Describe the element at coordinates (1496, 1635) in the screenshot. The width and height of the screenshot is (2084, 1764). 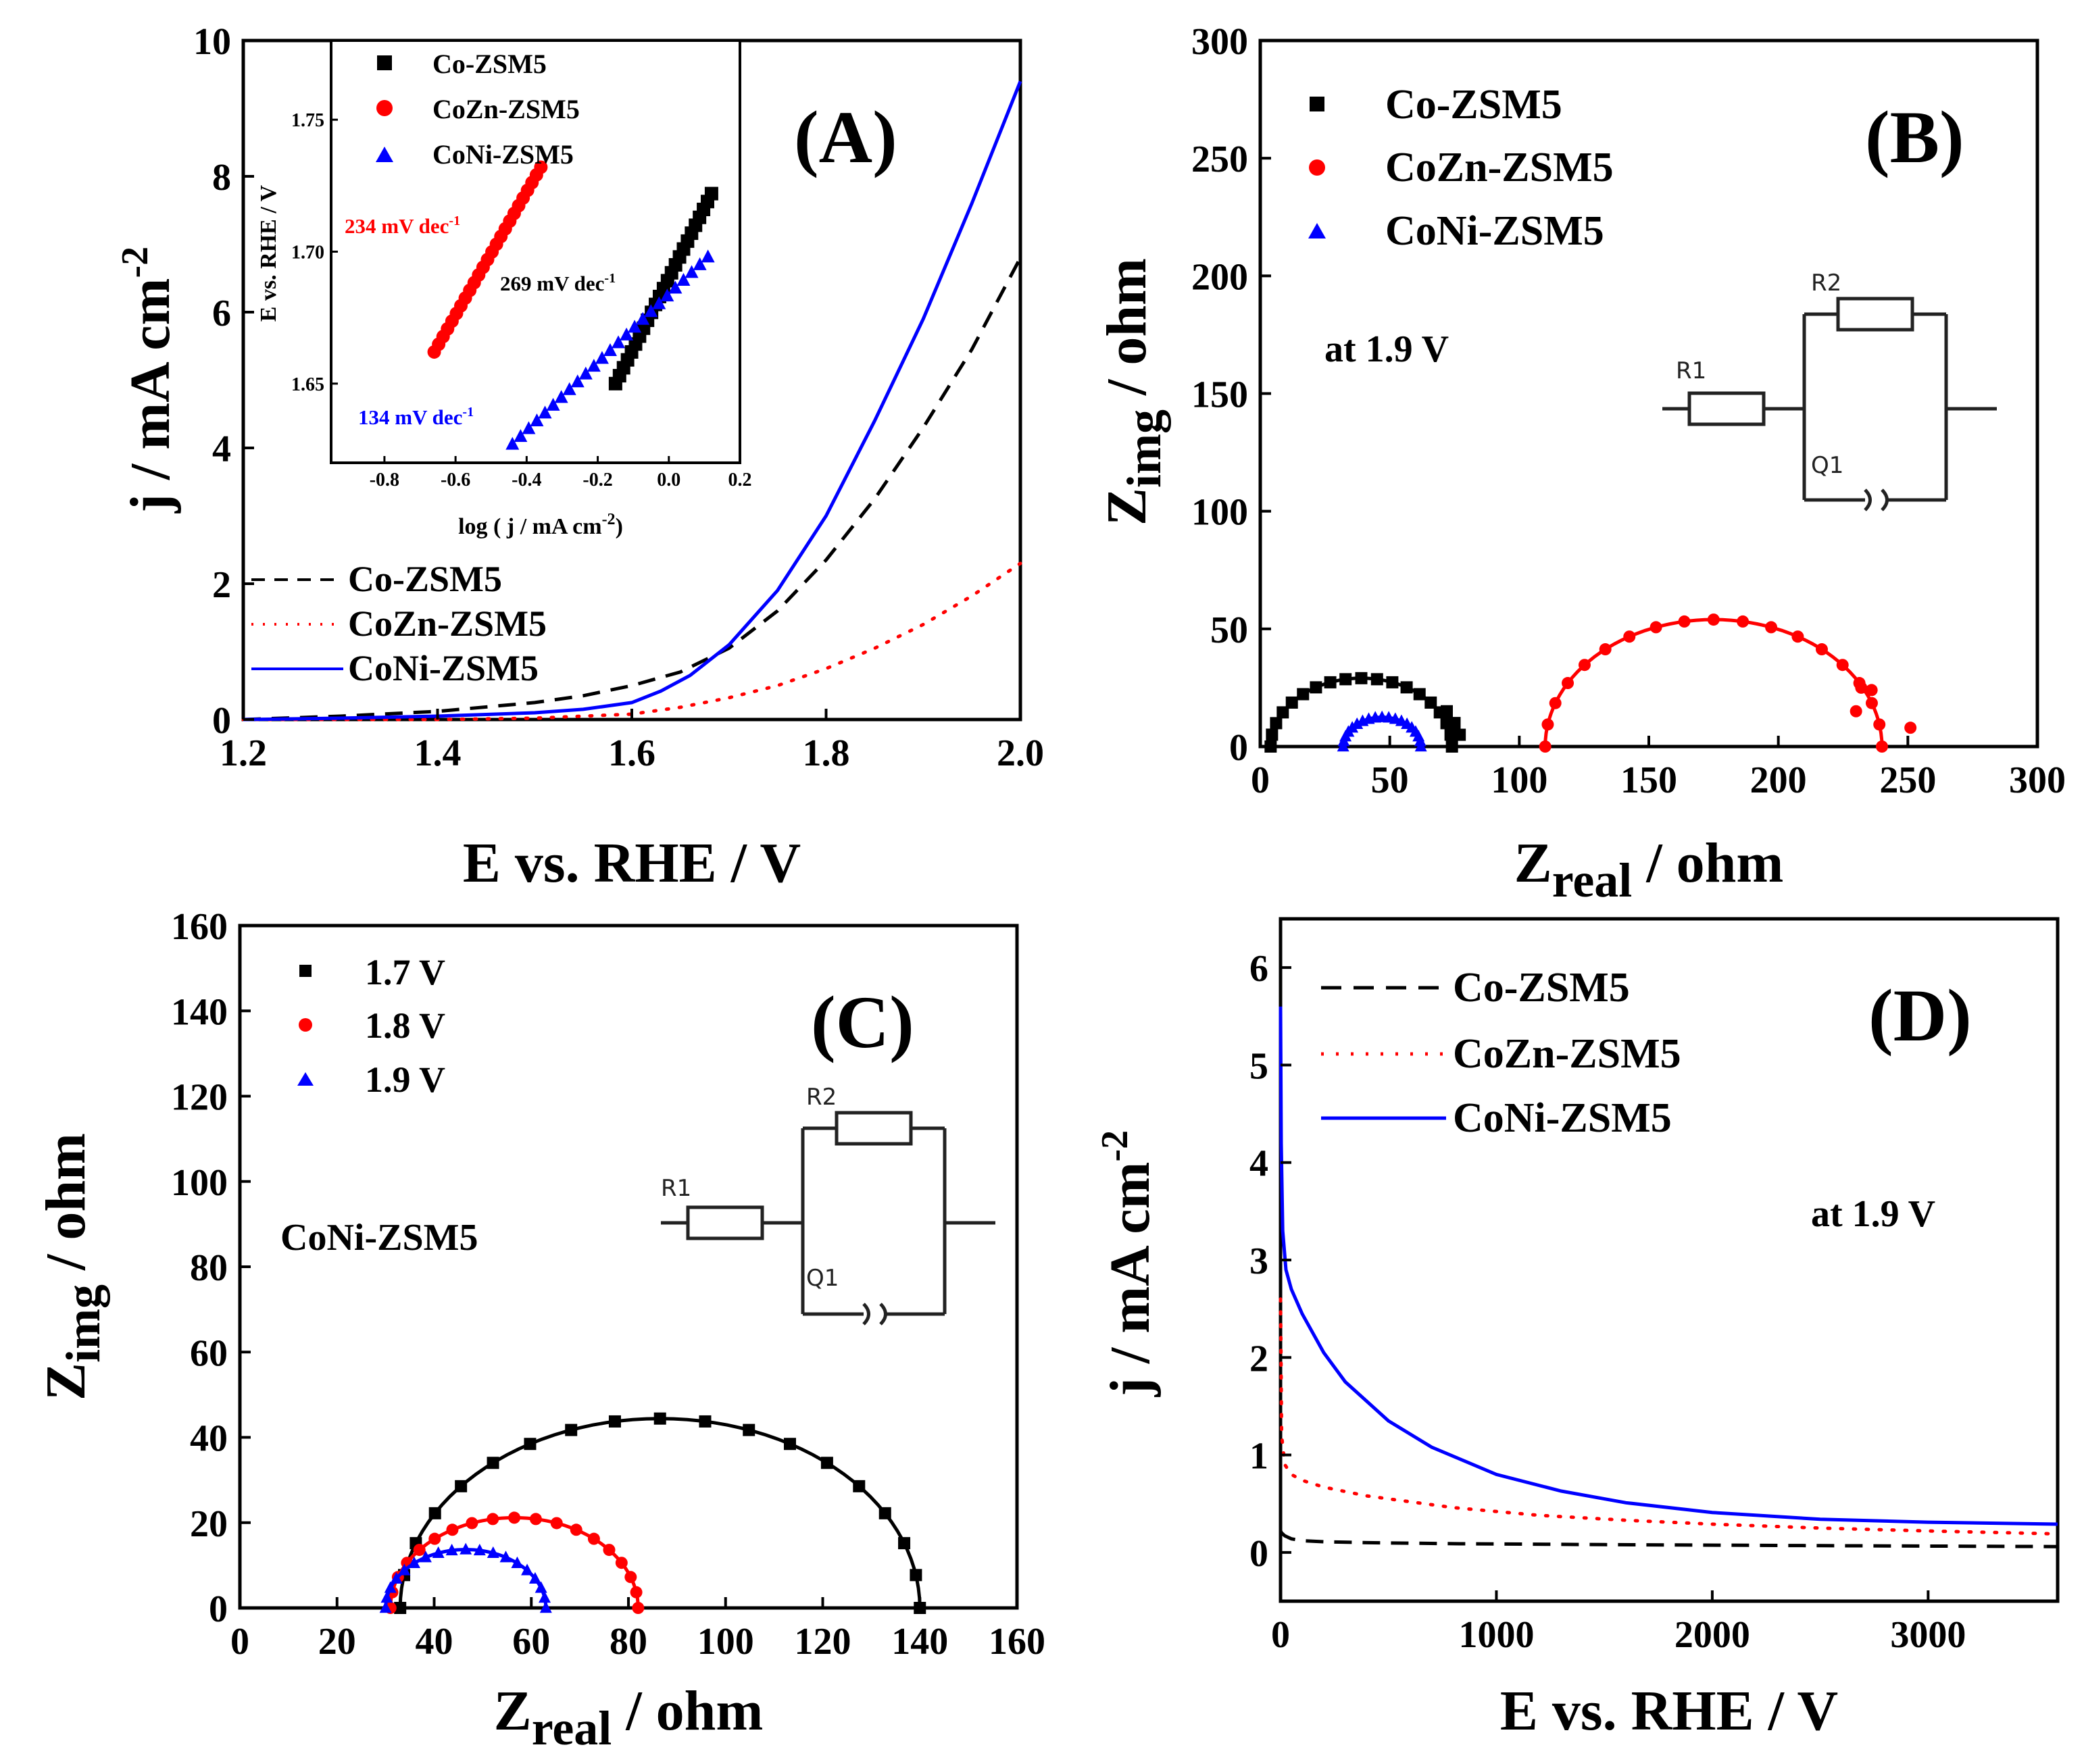
I see `panel-d-x-tick-label: 1000` at that location.